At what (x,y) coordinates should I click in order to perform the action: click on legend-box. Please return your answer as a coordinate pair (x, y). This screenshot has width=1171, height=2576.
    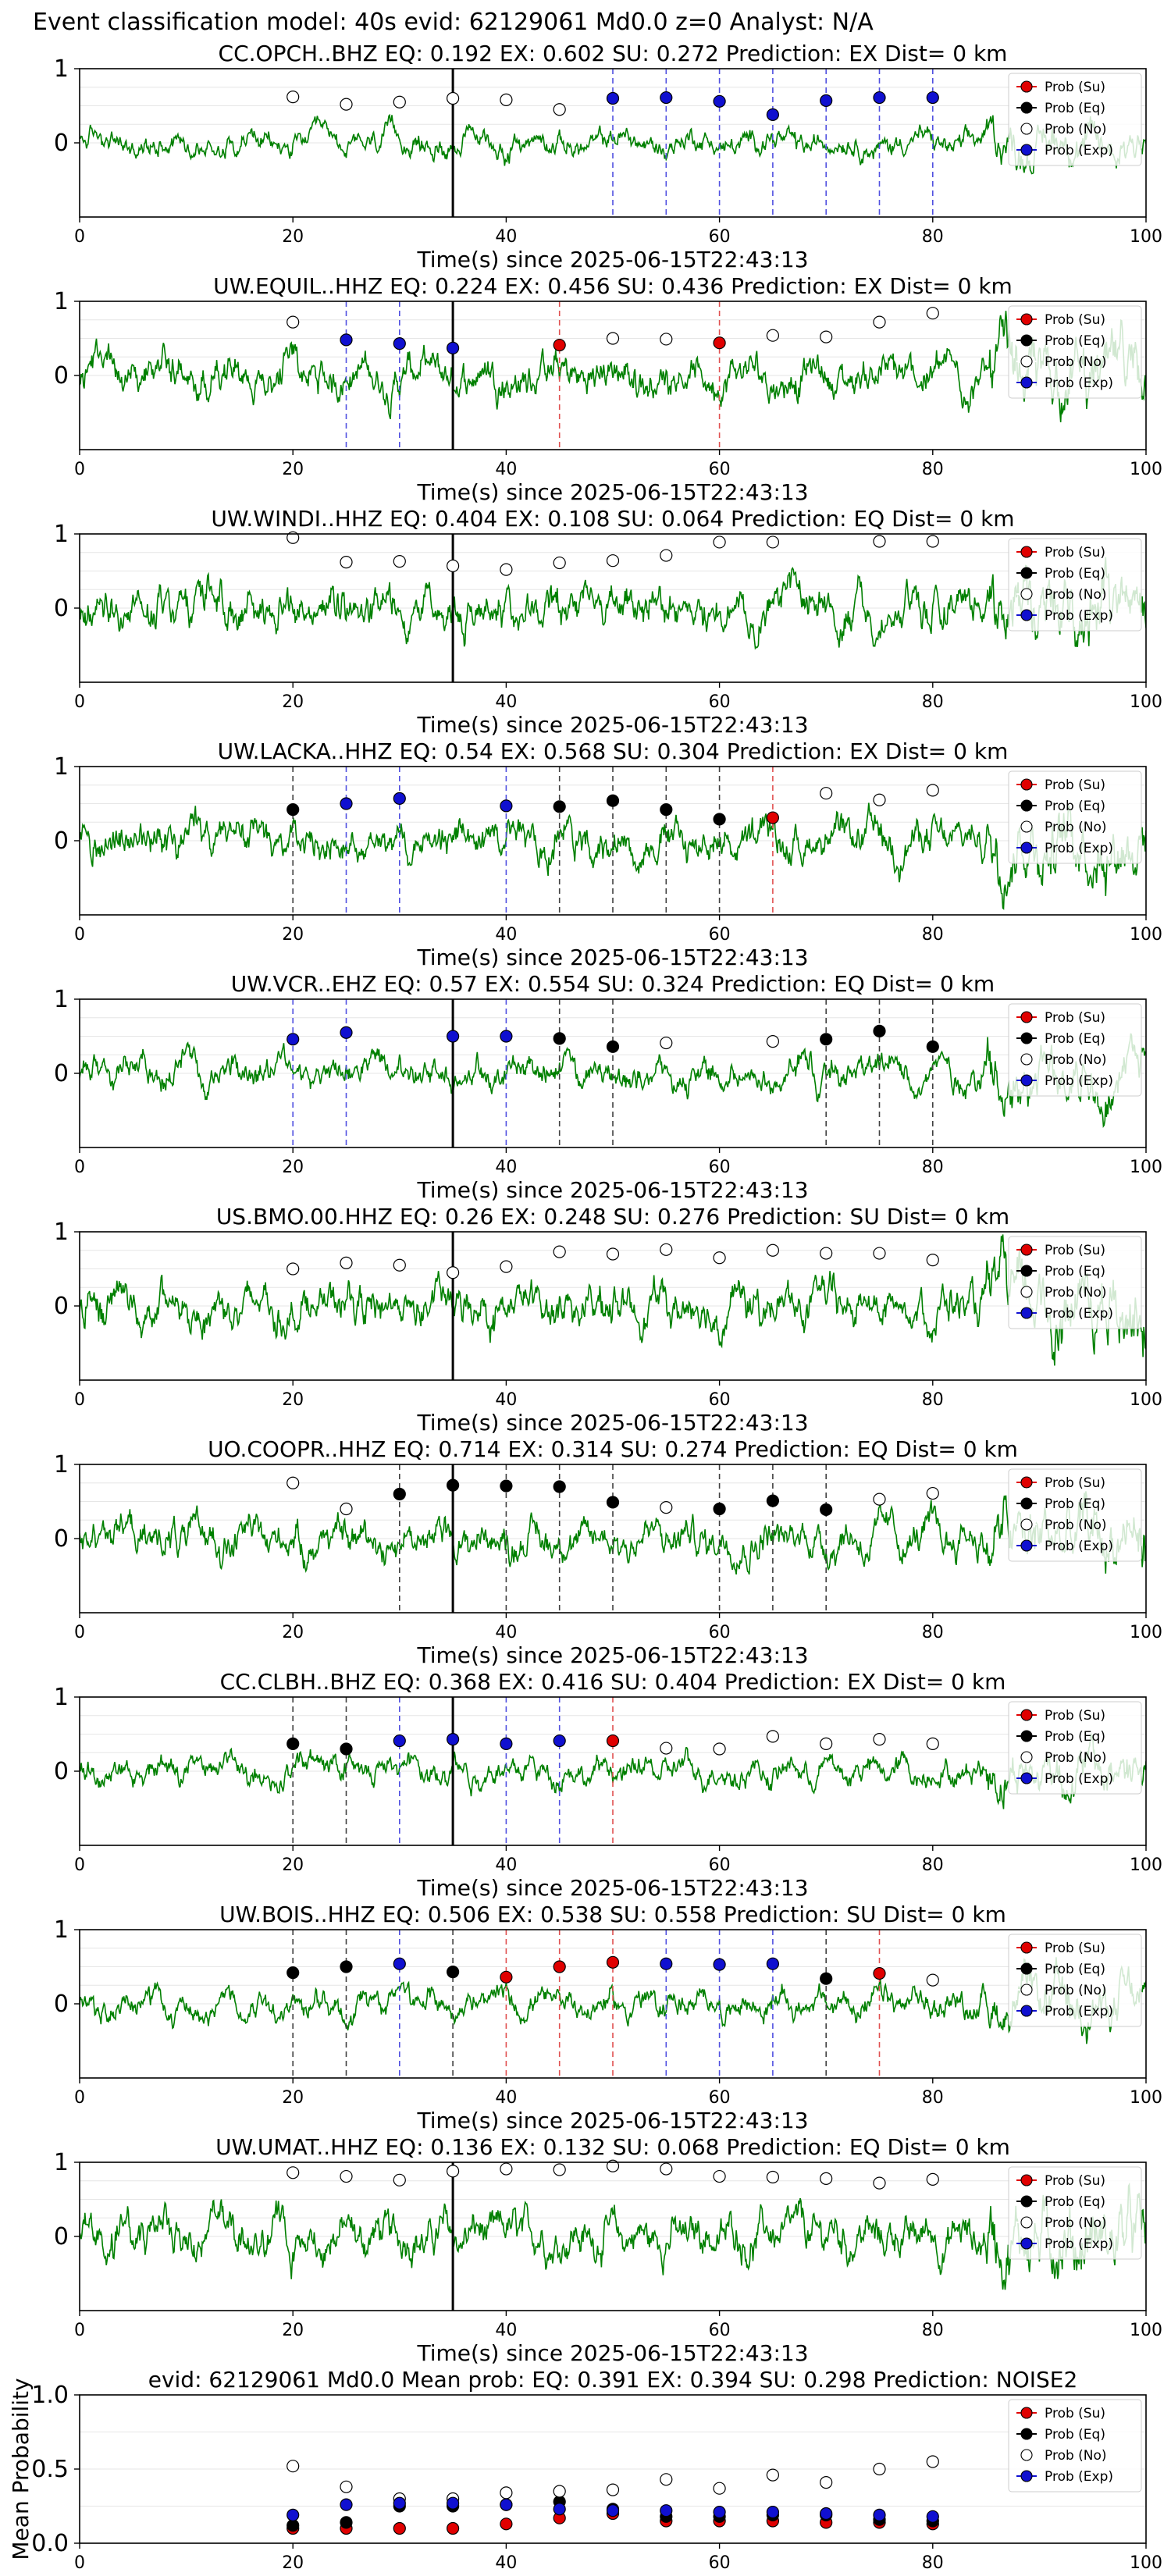
    Looking at the image, I should click on (1075, 1282).